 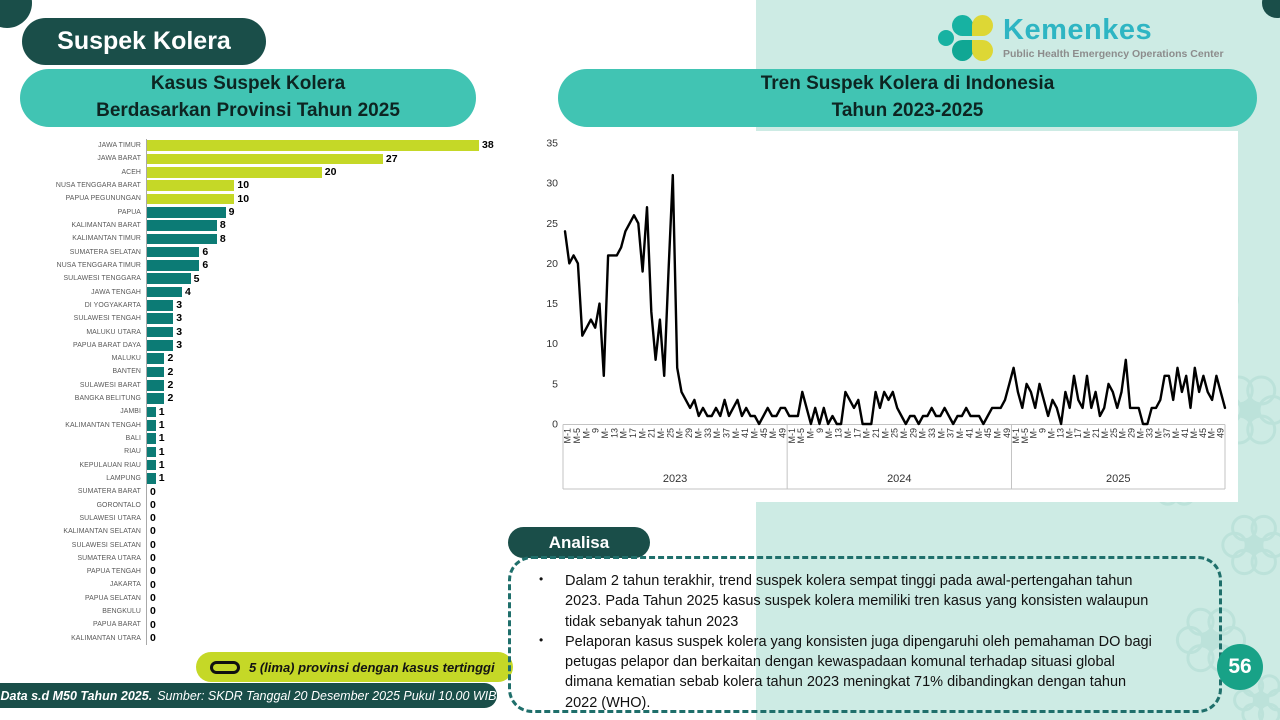 What do you see at coordinates (552, 184) in the screenshot?
I see `y-axis-tick-label: 30` at bounding box center [552, 184].